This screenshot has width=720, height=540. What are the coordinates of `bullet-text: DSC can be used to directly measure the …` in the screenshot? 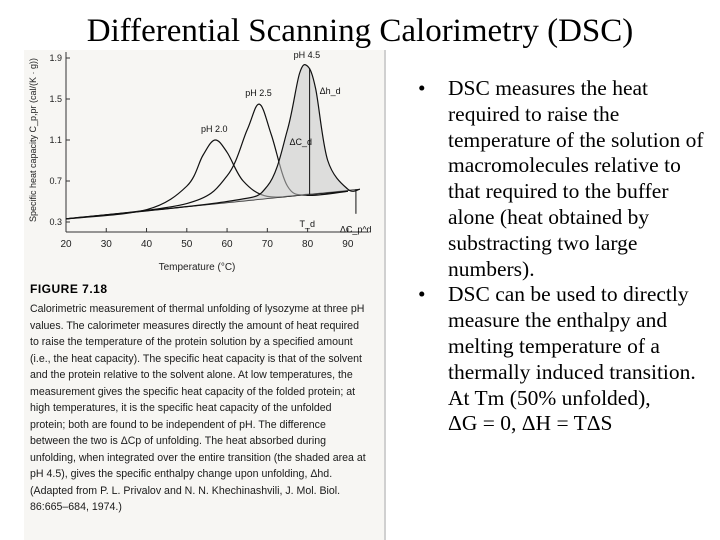 It's located at (572, 333).